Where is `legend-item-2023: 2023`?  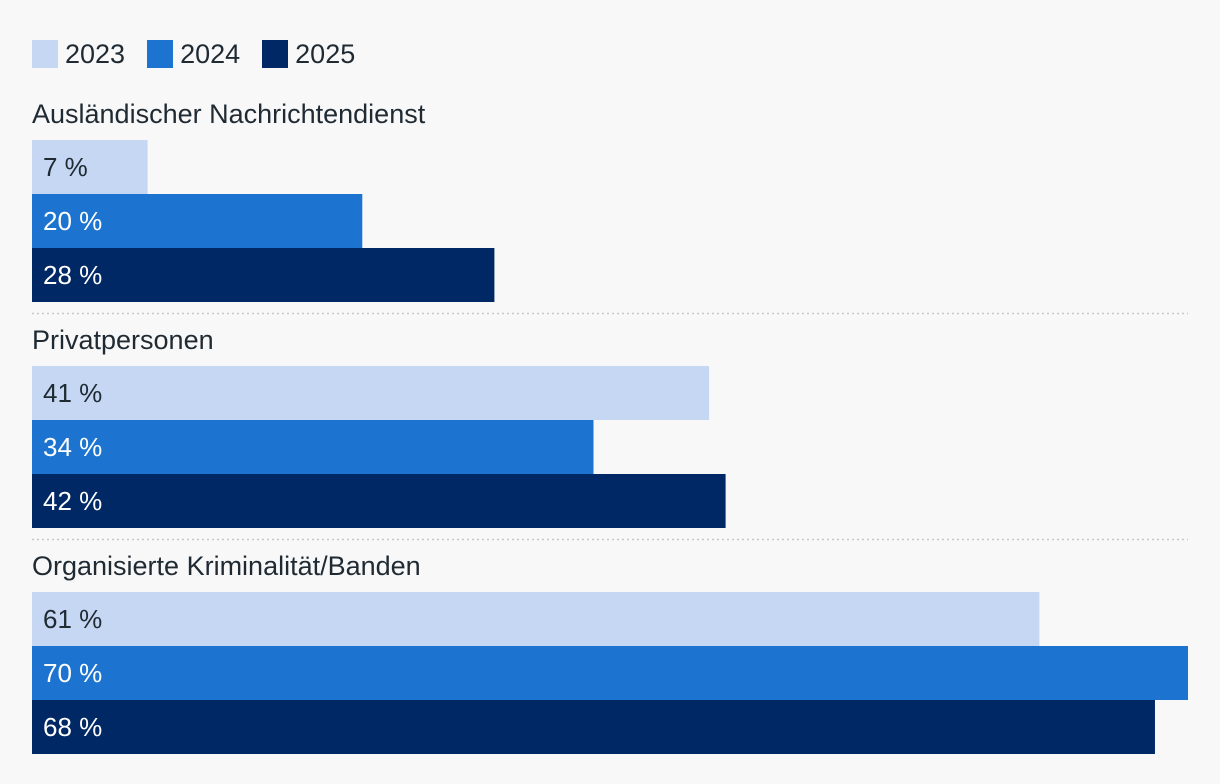
legend-item-2023: 2023 is located at coordinates (78, 54).